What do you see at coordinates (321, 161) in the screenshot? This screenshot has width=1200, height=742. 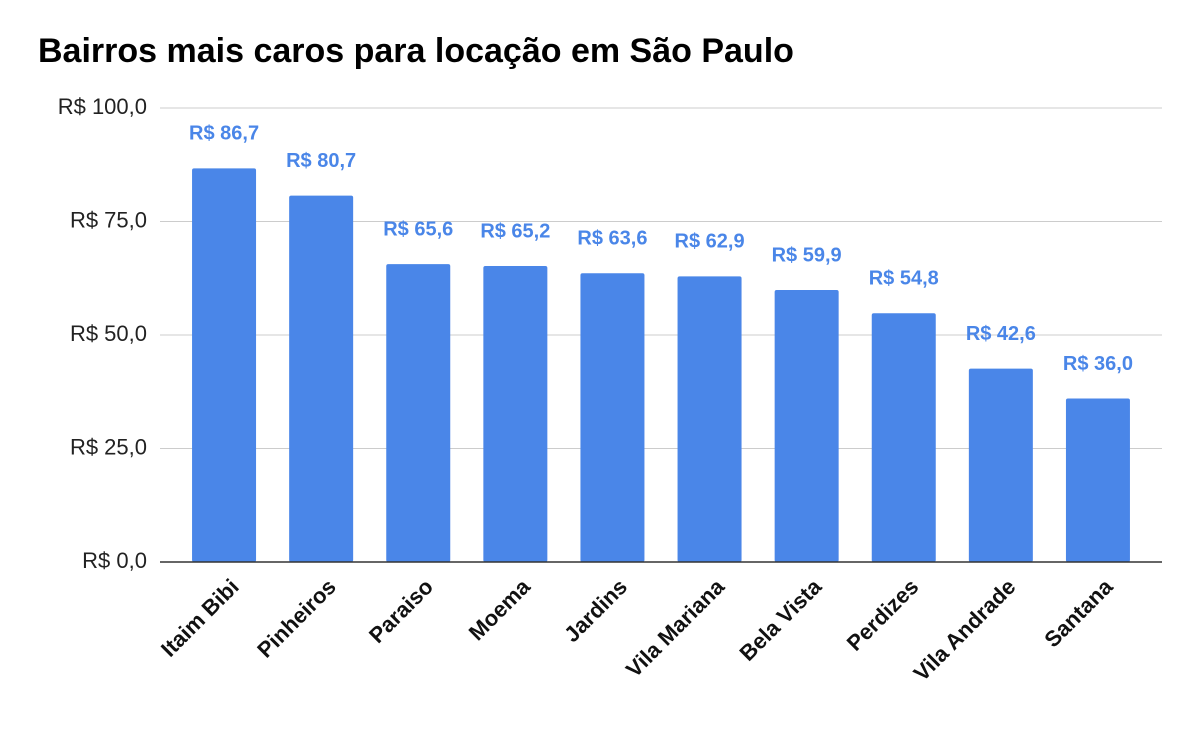 I see `value-label: R$ 80,7` at bounding box center [321, 161].